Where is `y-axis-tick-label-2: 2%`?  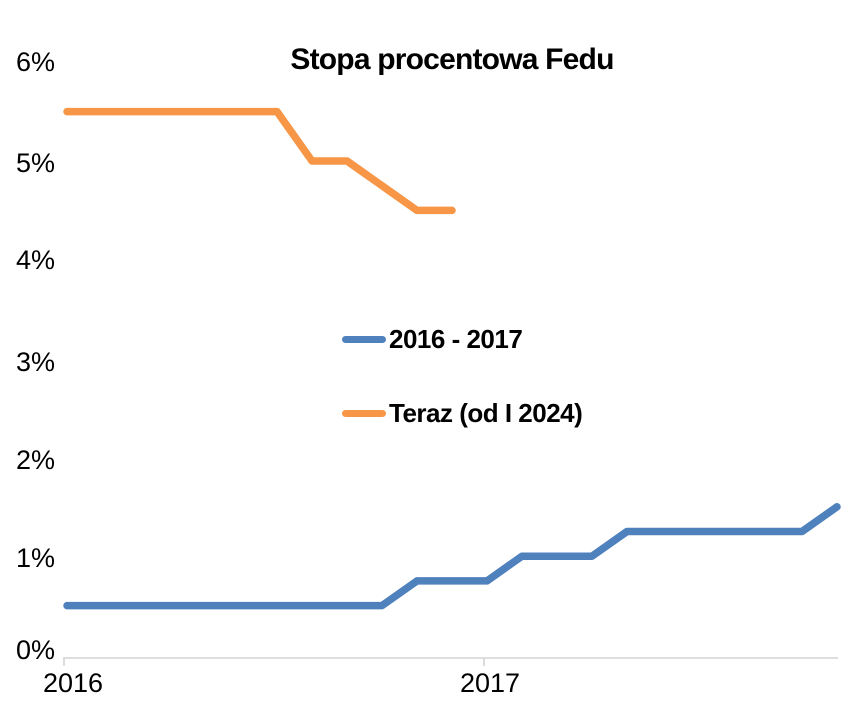
y-axis-tick-label-2: 2% is located at coordinates (36, 460).